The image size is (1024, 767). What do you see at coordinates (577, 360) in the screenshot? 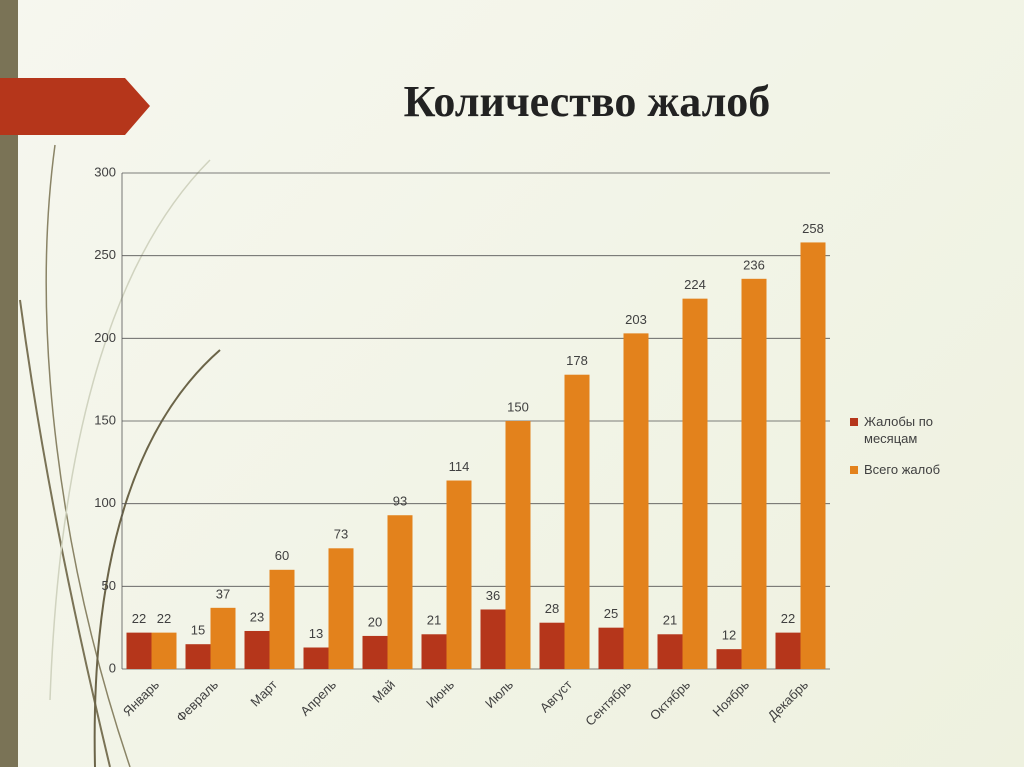
I see `value-label: 178` at bounding box center [577, 360].